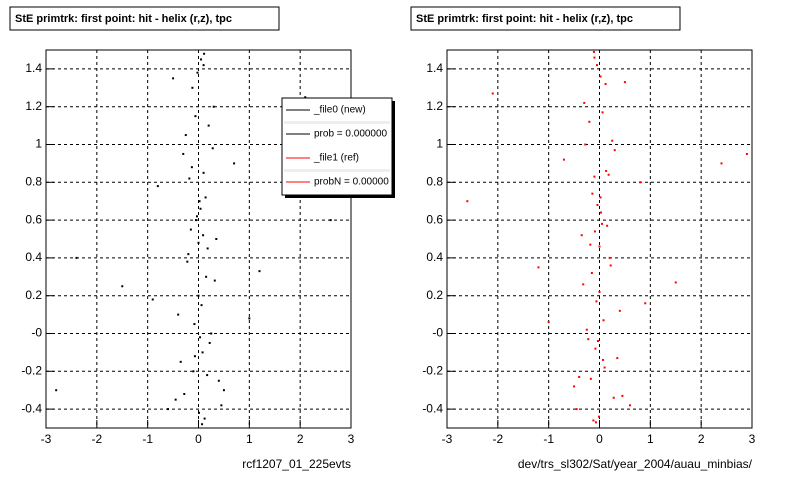  I want to click on legend-label: prob = 0.000000, so click(351, 134).